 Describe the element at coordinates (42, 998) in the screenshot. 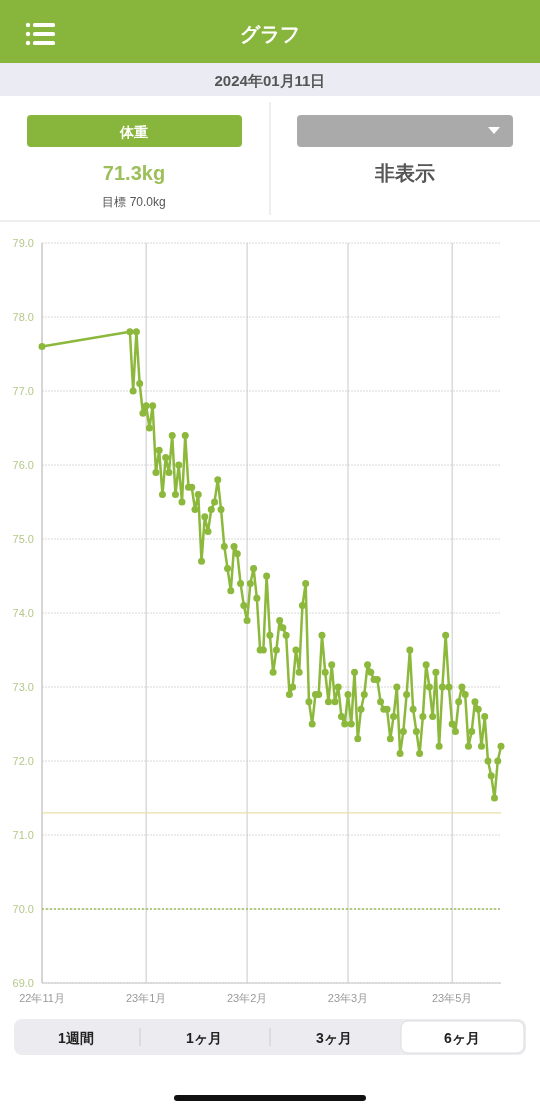

I see `x-tick-label: 22年11月` at that location.